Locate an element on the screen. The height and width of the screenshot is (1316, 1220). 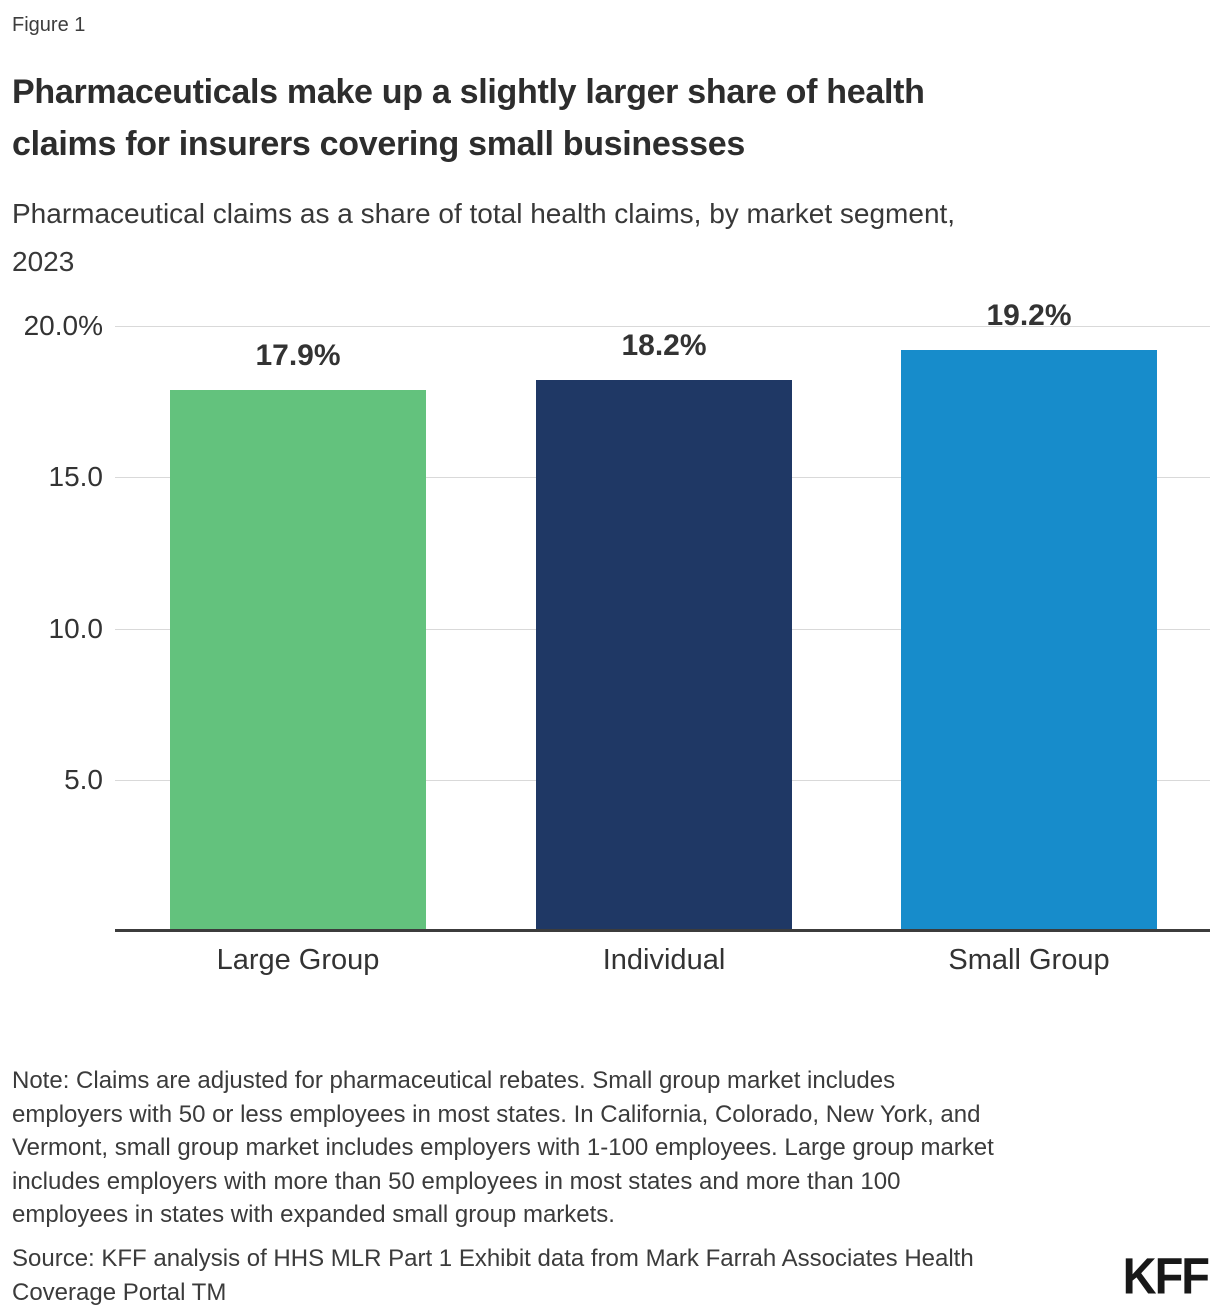
chart-subtitle-line-2: 2023 is located at coordinates (43, 261).